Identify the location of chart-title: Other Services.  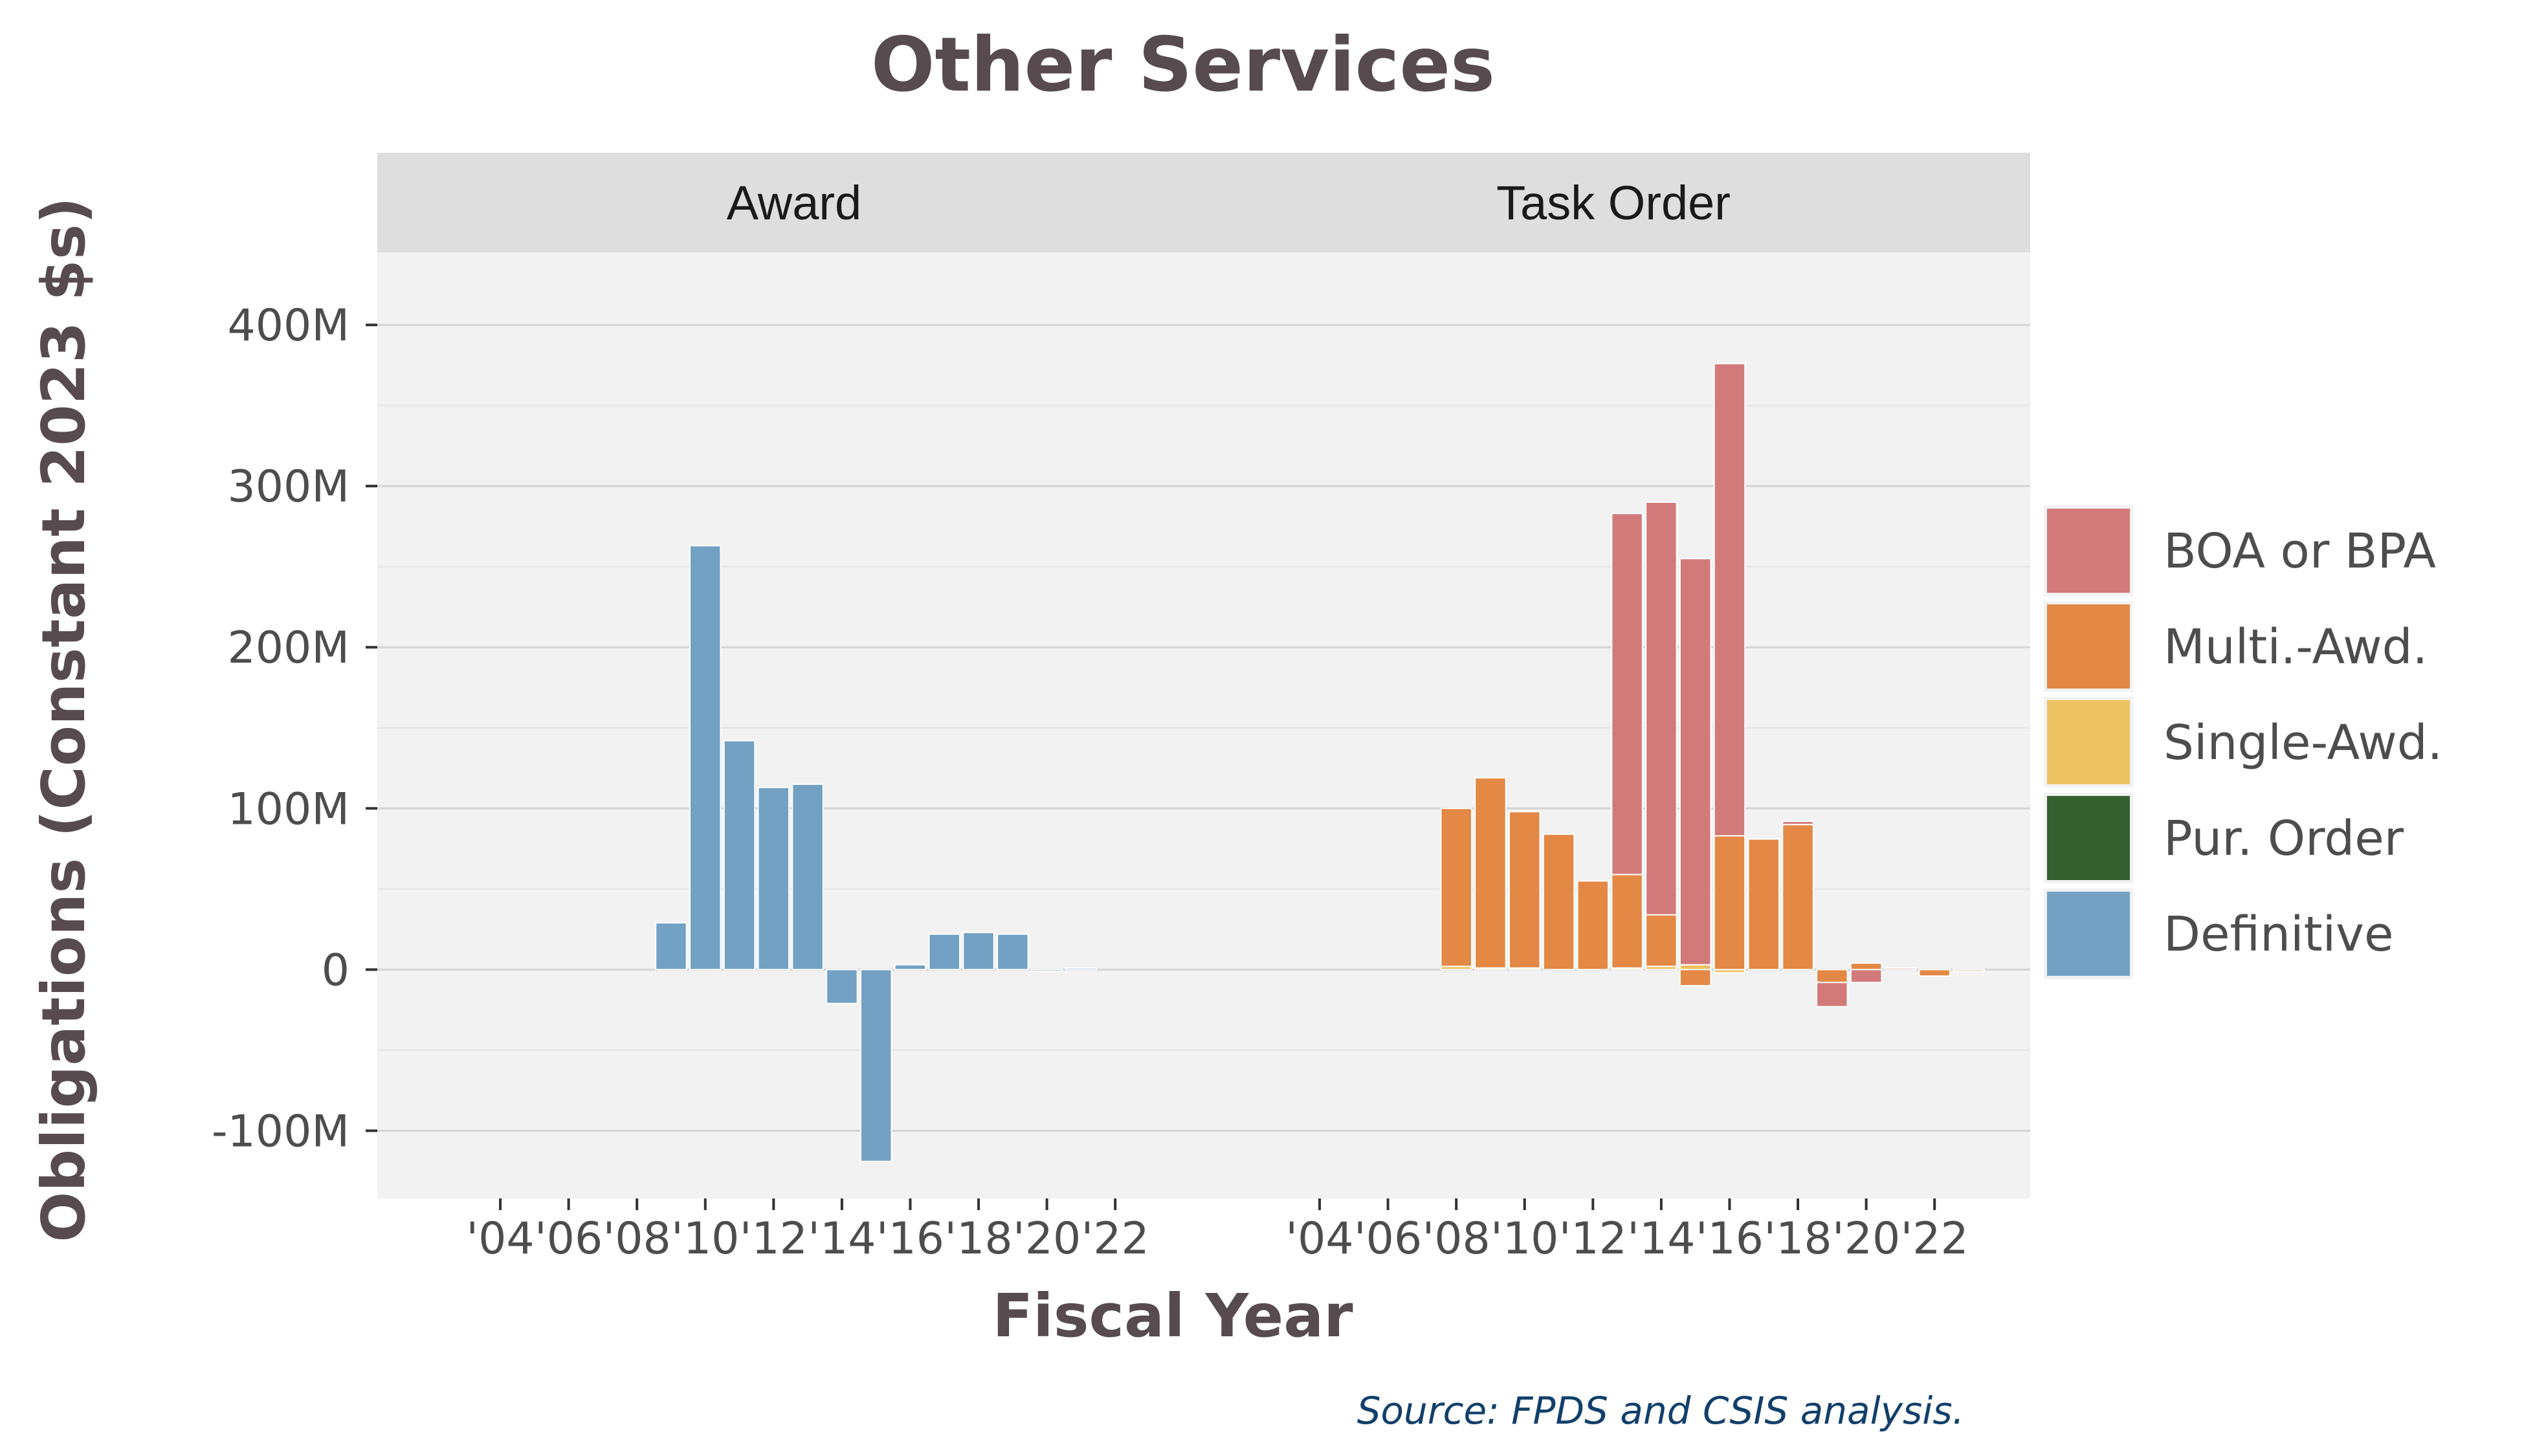
(1183, 65).